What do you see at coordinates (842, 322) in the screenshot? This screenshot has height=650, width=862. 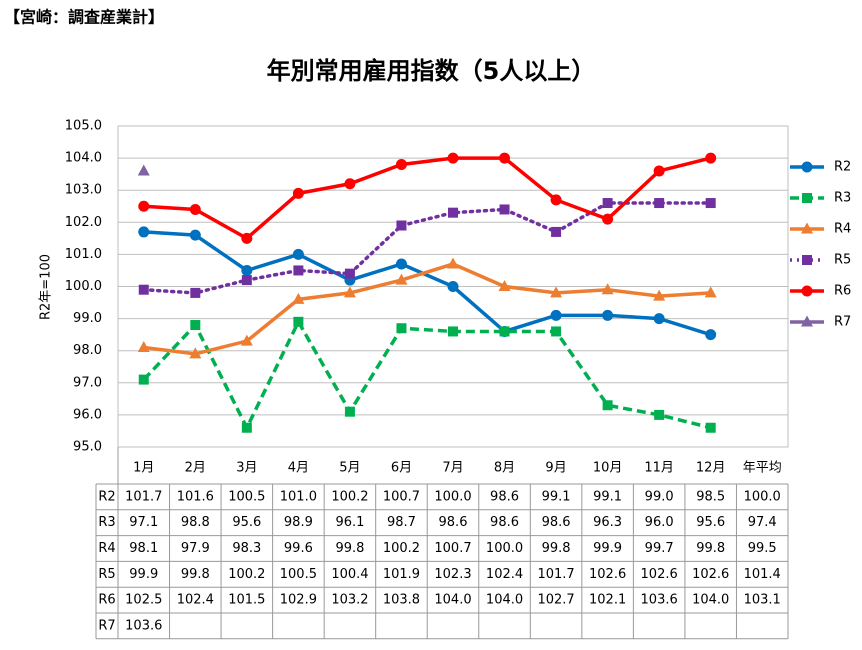 I see `legend-label: R7` at bounding box center [842, 322].